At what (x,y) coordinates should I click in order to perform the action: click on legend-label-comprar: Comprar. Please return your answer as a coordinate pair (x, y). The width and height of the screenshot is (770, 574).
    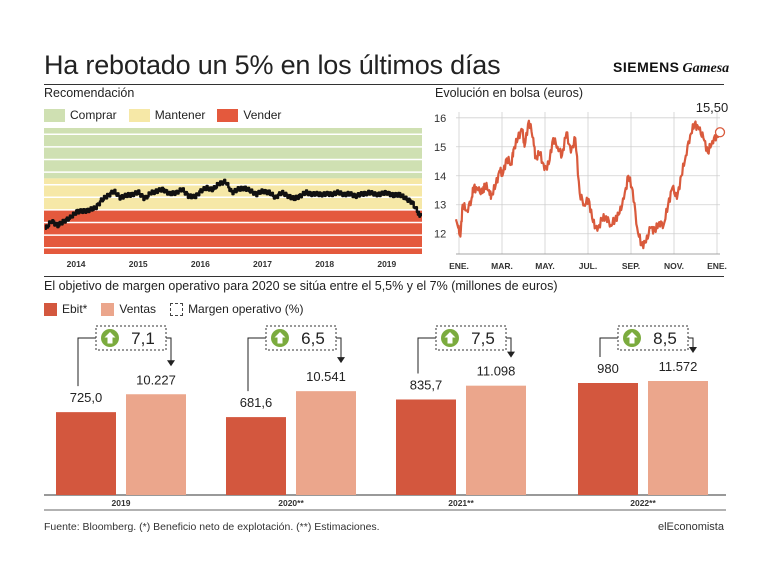
    Looking at the image, I should click on (93, 115).